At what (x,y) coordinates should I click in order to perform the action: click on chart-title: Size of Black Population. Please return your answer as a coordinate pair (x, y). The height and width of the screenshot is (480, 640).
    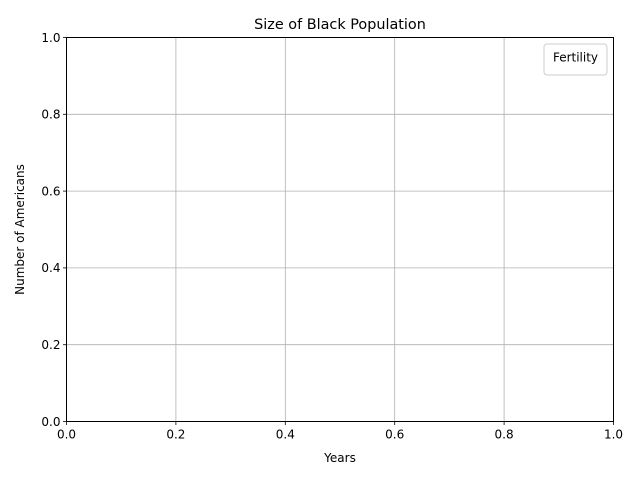
    Looking at the image, I should click on (340, 25).